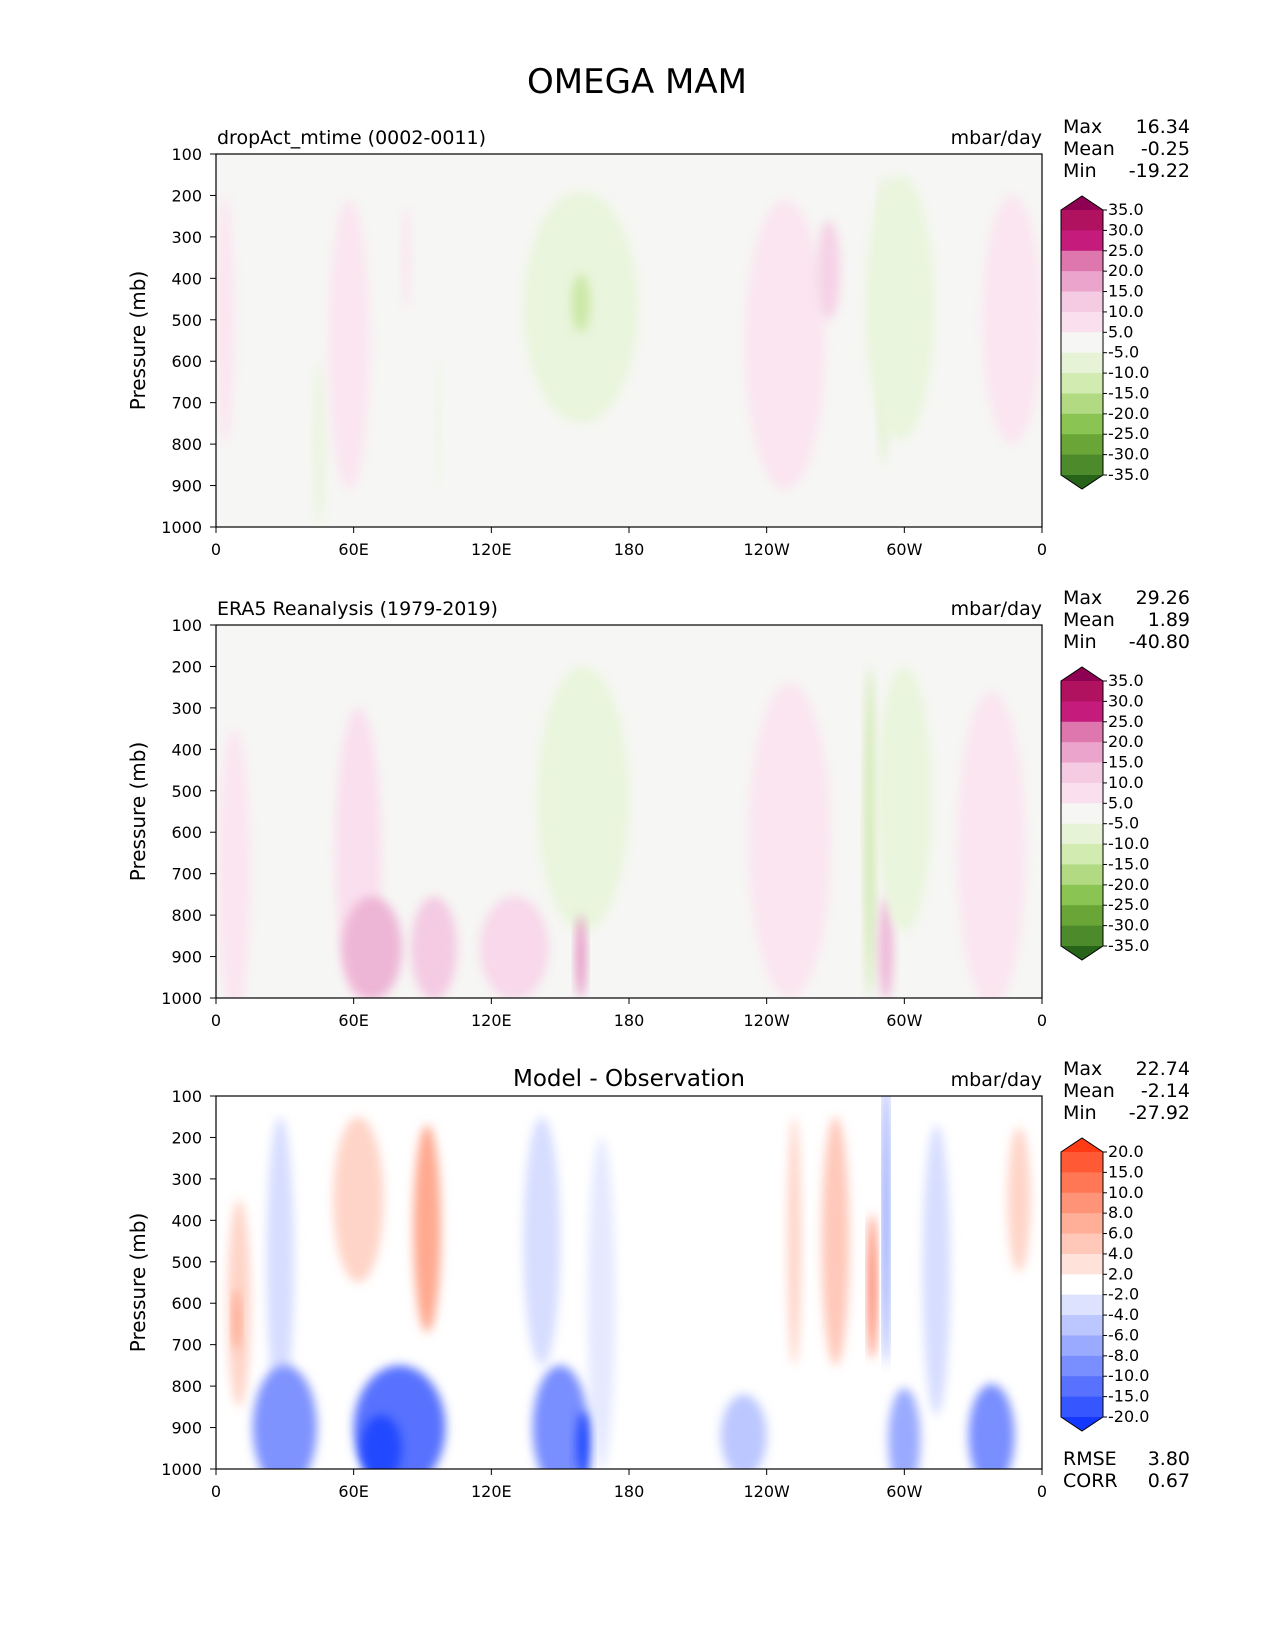  I want to click on y-tick-label: 200, so click(186, 666).